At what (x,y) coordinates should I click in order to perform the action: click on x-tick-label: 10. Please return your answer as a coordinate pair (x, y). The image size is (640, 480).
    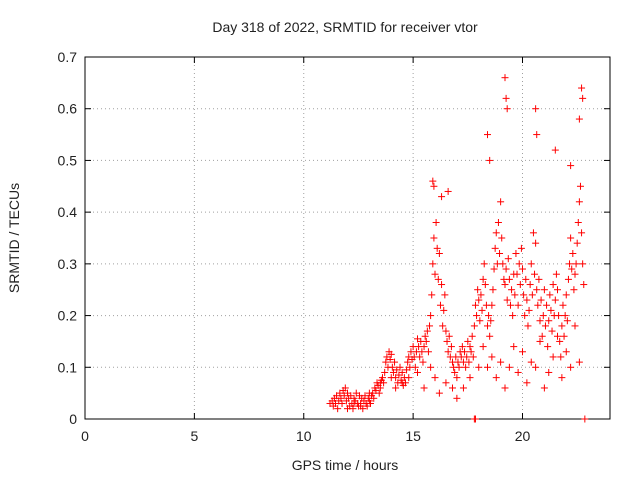
    Looking at the image, I should click on (304, 436).